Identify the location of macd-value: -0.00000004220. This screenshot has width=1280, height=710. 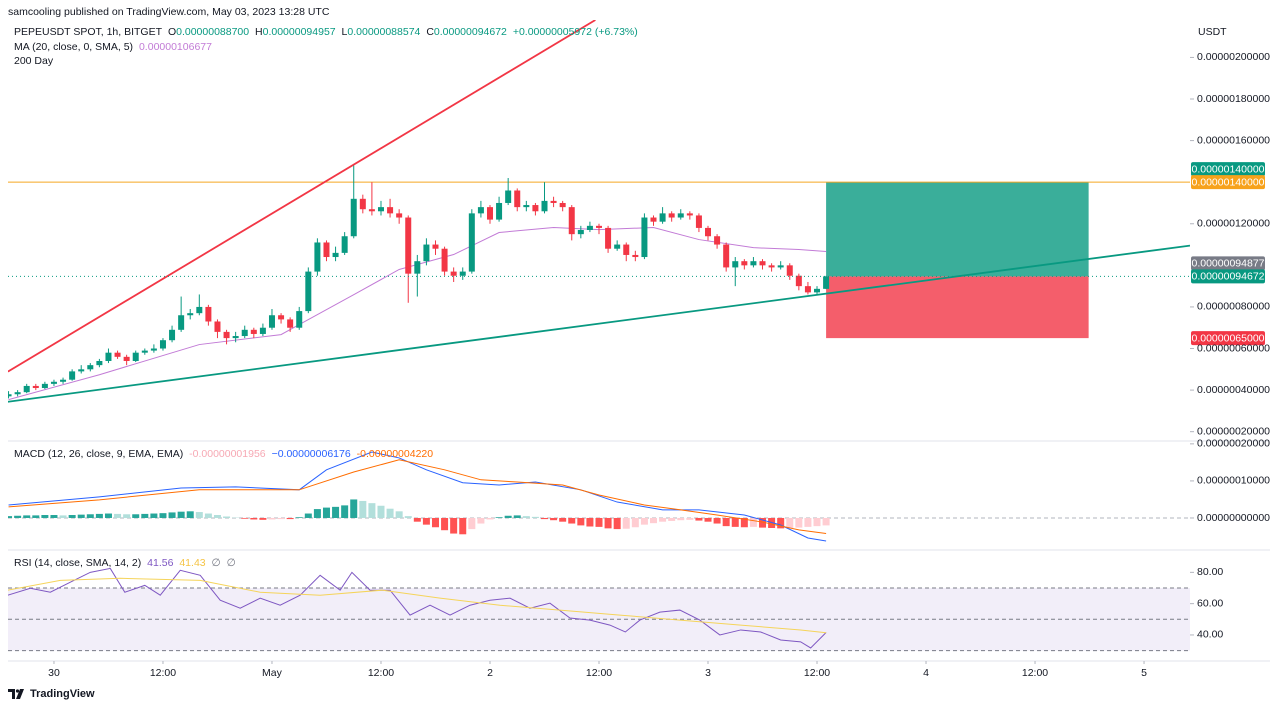
(395, 454).